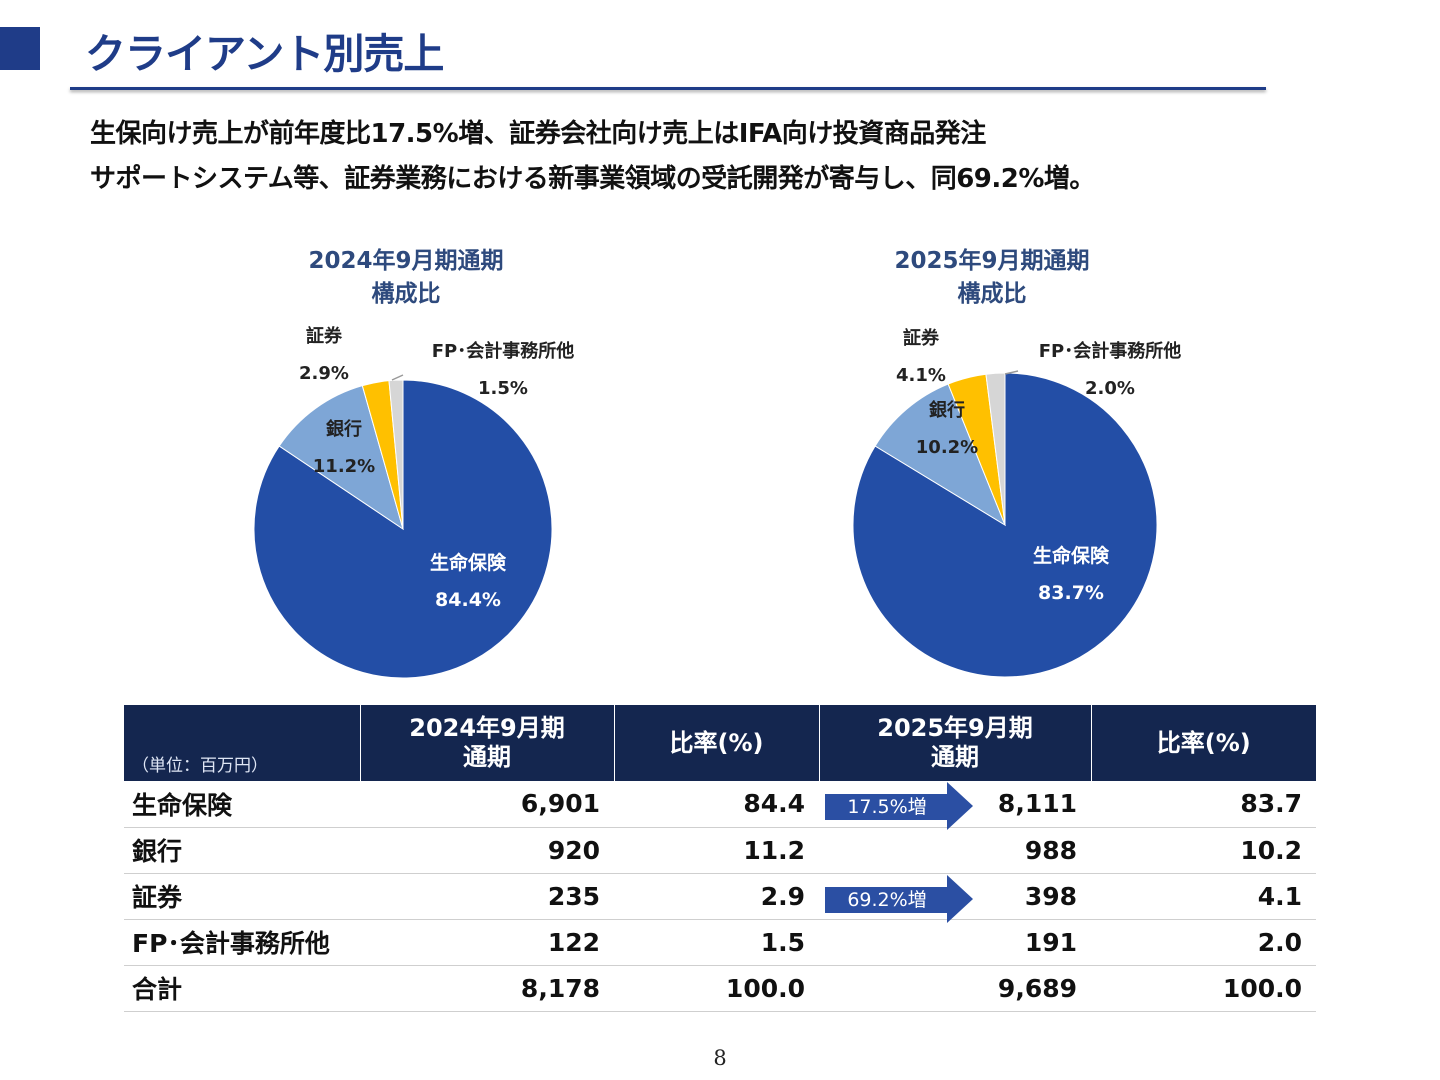 This screenshot has height=1080, width=1440. What do you see at coordinates (487, 896) in the screenshot?
I see `value-2024: 235` at bounding box center [487, 896].